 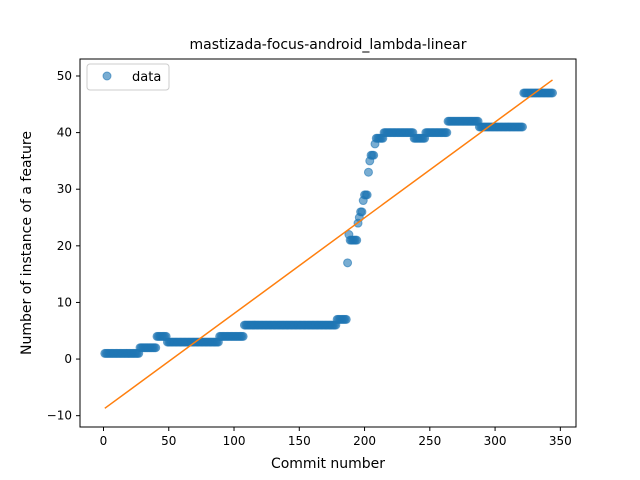 I want to click on x-tick-label: 200, so click(x=364, y=441).